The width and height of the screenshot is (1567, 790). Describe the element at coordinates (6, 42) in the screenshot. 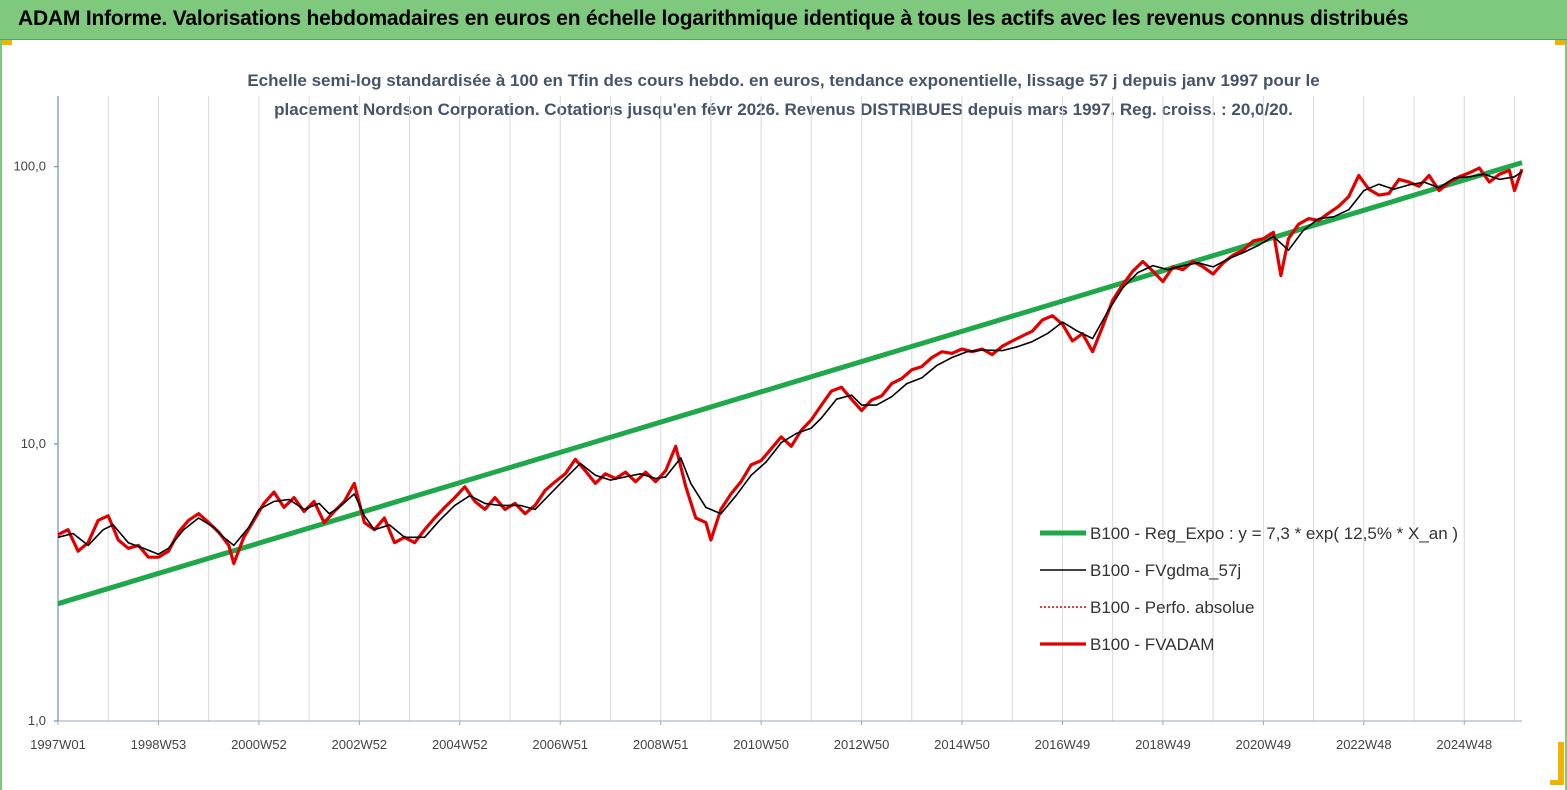

I see `corner-mark-top-left` at that location.